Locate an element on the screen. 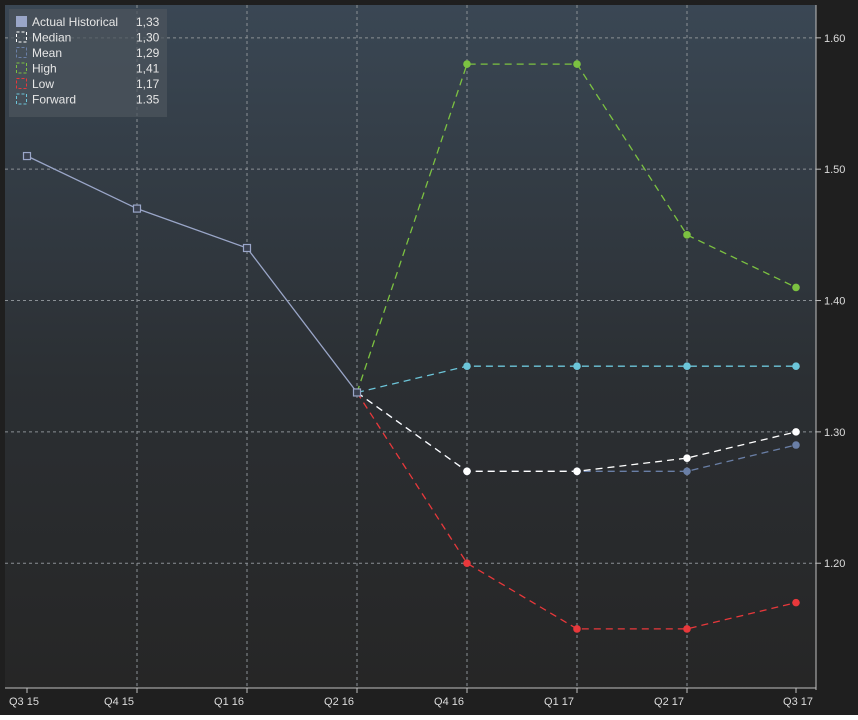  legend-value-mean: 1,29 is located at coordinates (148, 53).